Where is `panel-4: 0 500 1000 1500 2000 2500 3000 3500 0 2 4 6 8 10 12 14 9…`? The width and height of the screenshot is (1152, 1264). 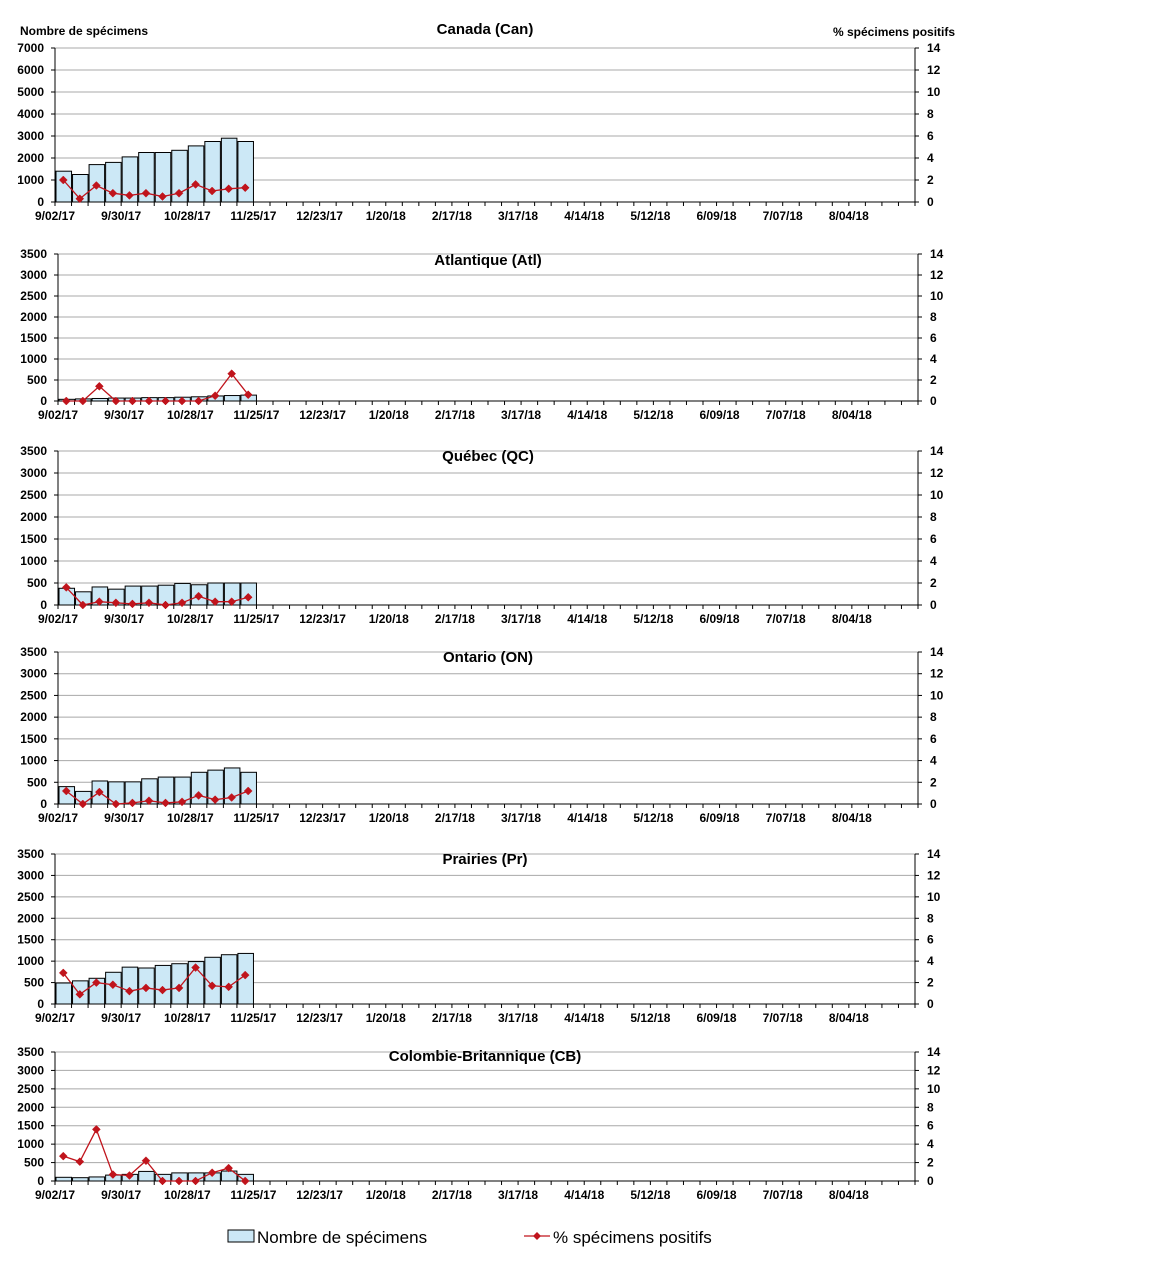
panel-4: 0 500 1000 1500 2000 2500 3000 3500 0 2 4 6 8 10 12 14 9… is located at coordinates (478, 936).